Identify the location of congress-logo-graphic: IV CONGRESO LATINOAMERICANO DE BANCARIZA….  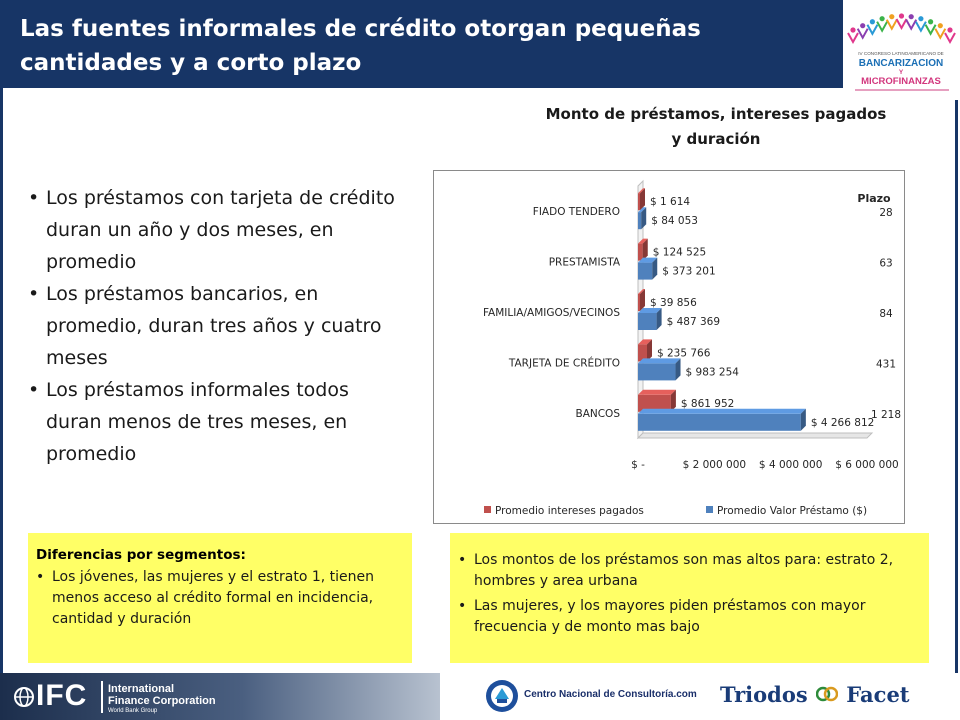
(901, 52).